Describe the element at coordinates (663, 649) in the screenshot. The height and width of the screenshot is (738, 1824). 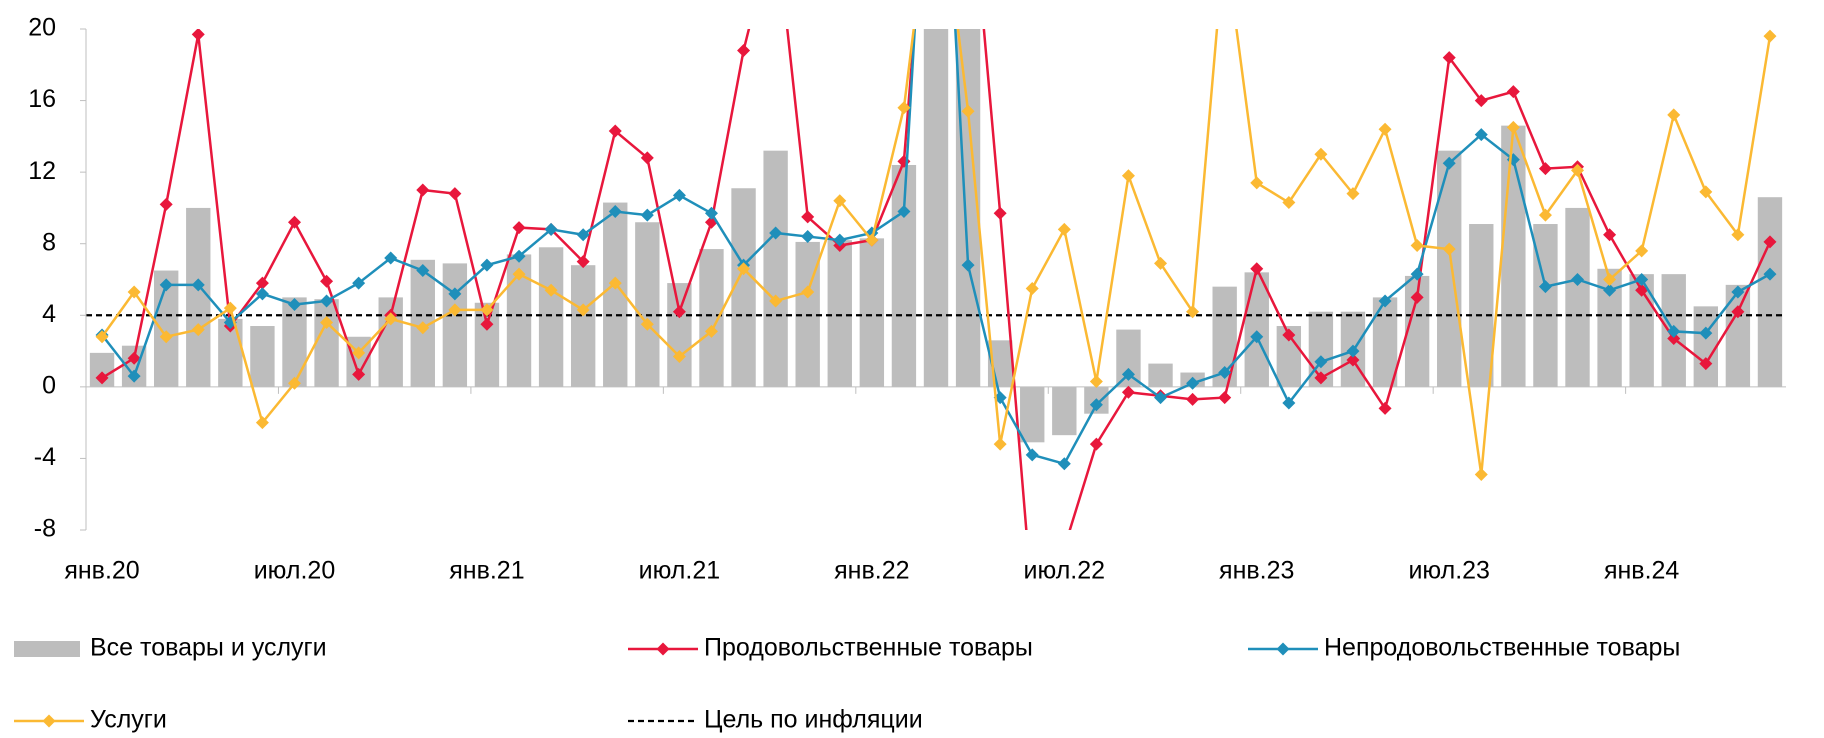
I see `legend-swatch` at that location.